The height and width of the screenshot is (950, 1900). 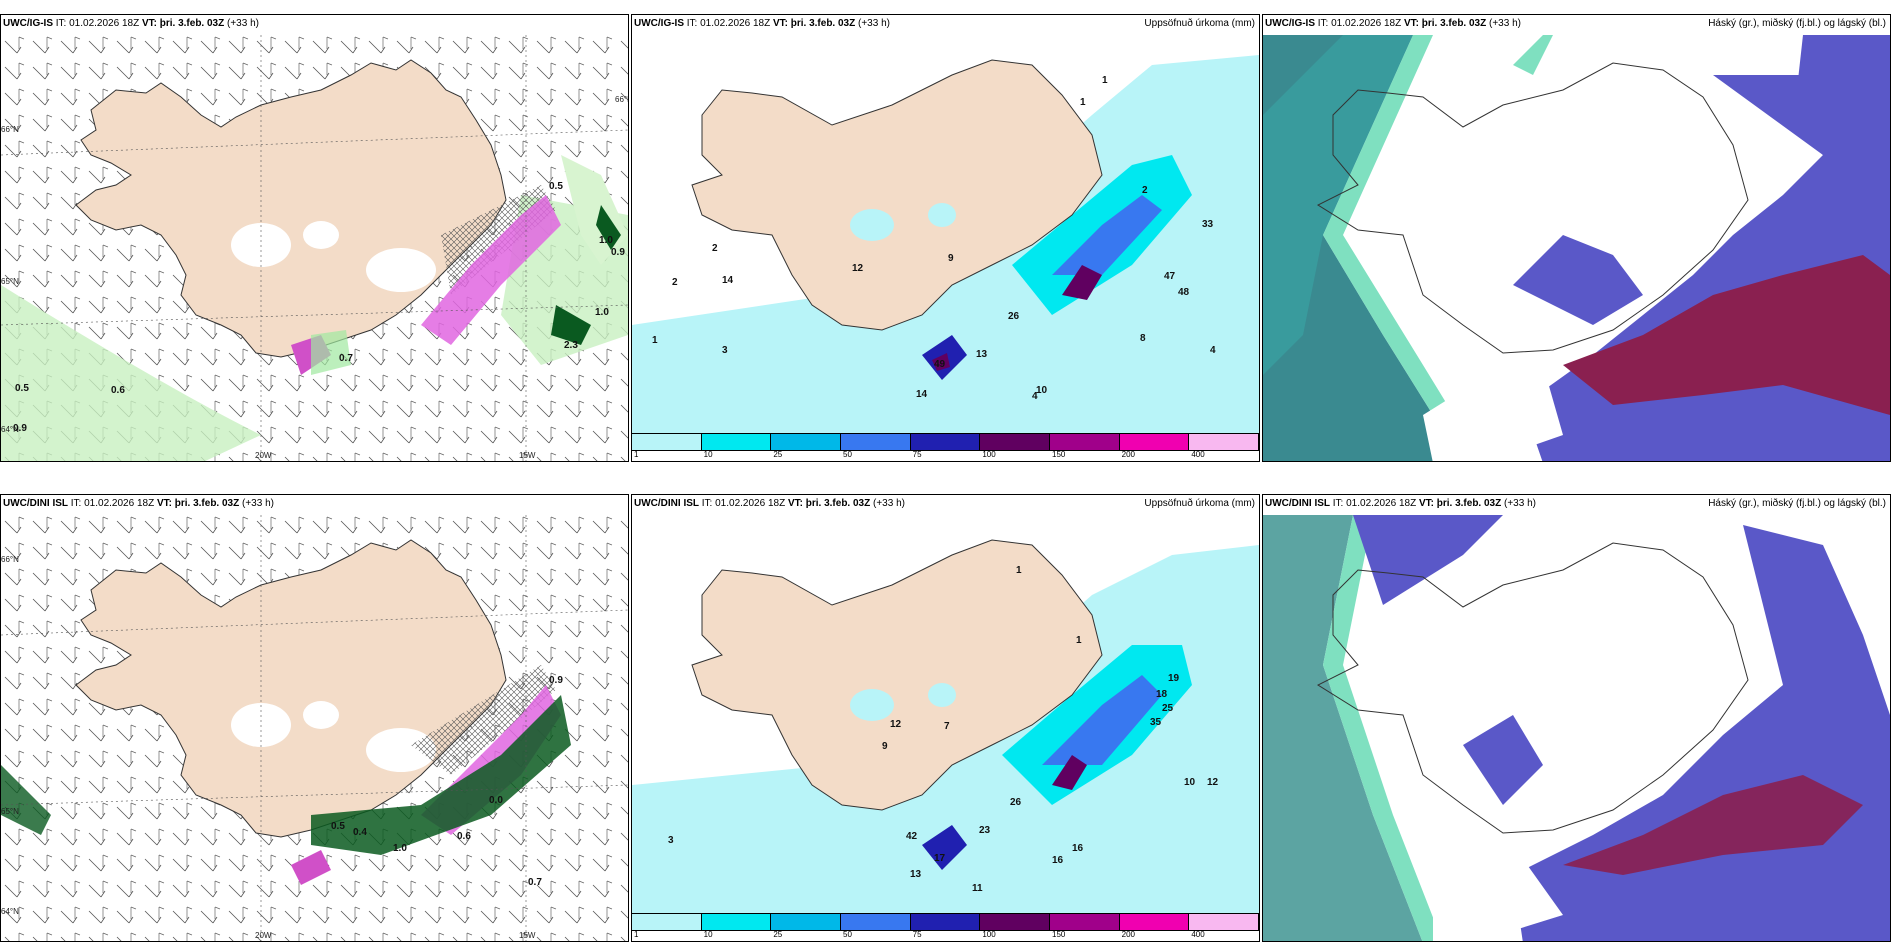 What do you see at coordinates (1170, 276) in the screenshot?
I see `precip-value: 47` at bounding box center [1170, 276].